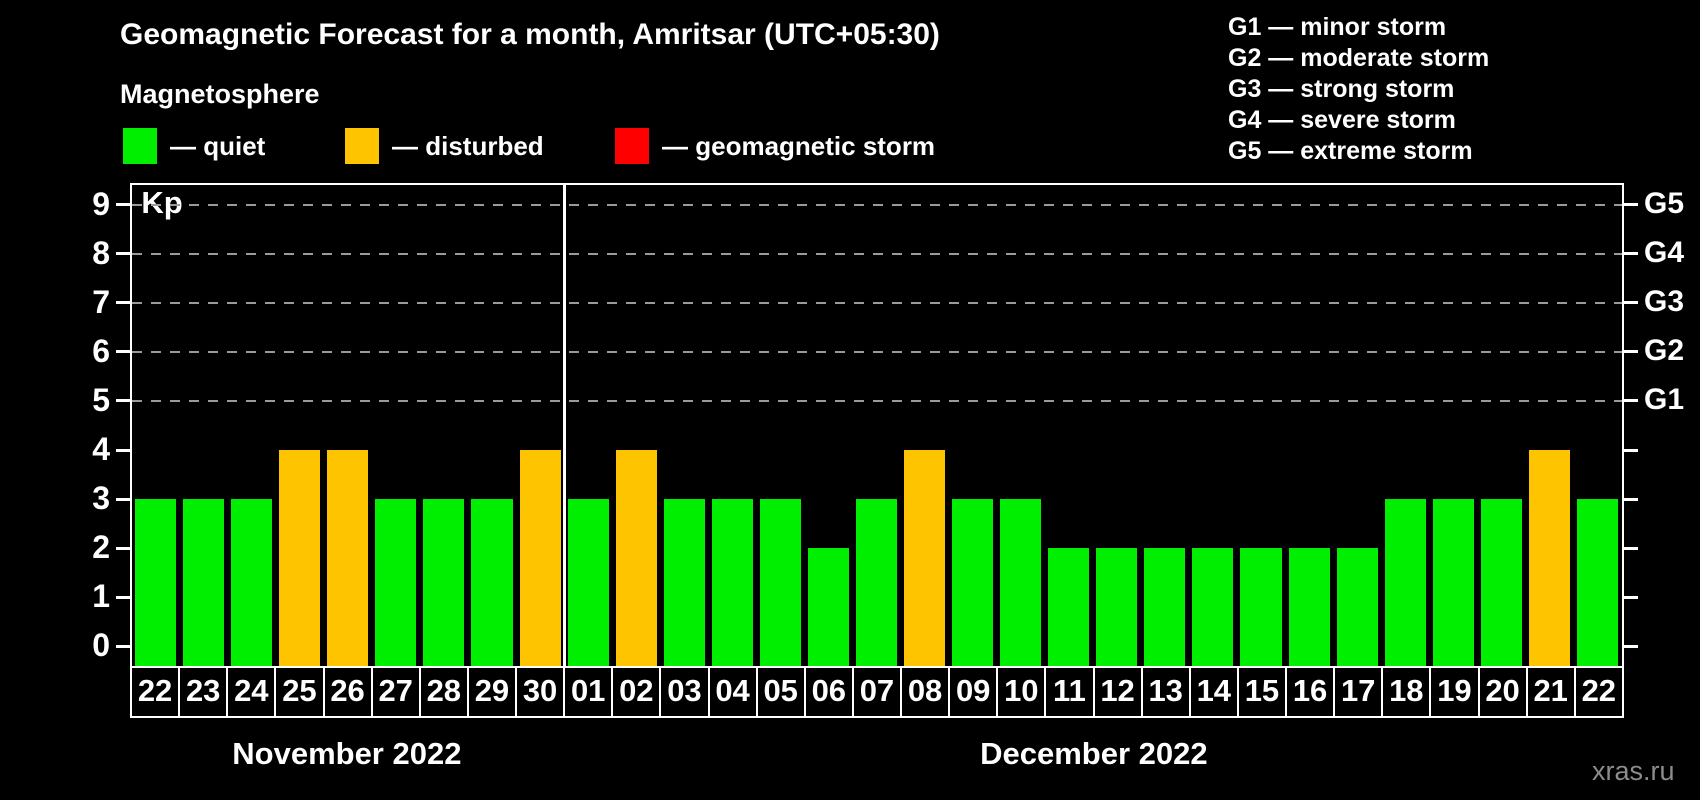  I want to click on date-cell: 15, so click(1260, 693).